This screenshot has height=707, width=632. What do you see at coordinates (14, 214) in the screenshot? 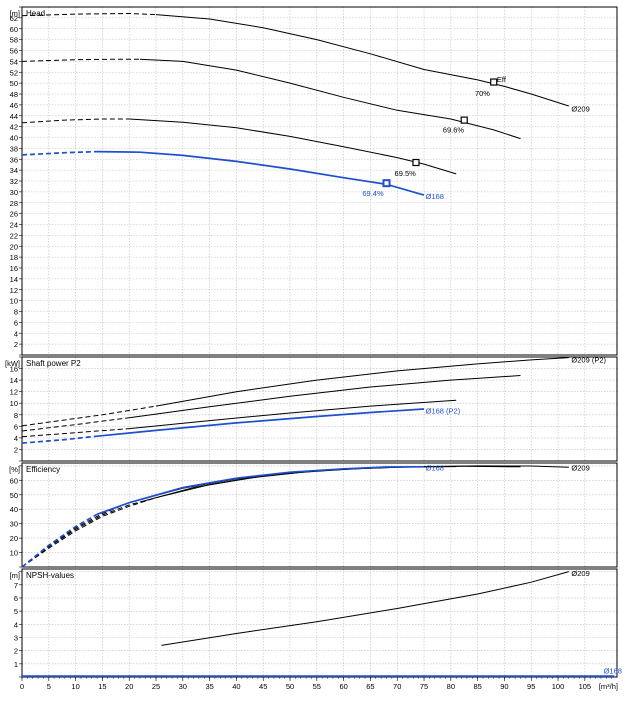
I see `y-tick-label: 26` at bounding box center [14, 214].